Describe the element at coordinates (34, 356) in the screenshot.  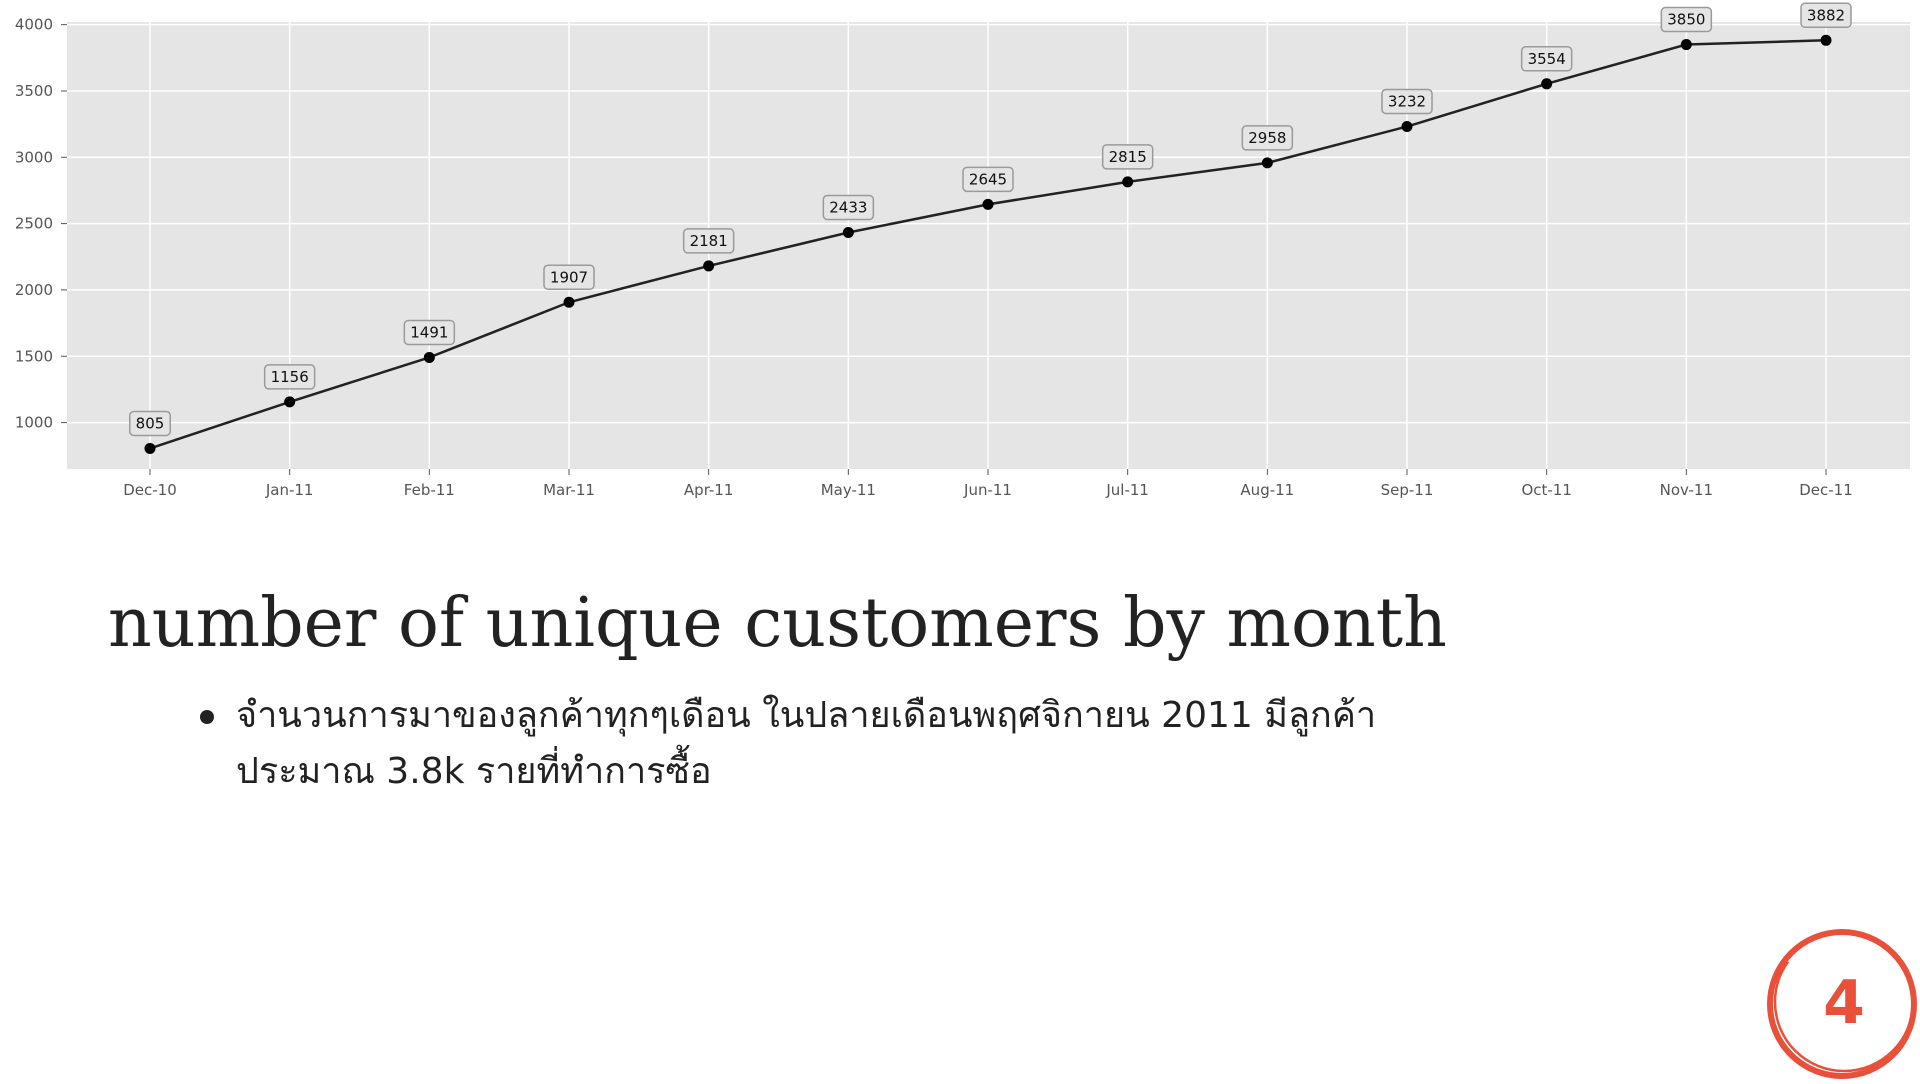
I see `y-tick-label: 1500` at that location.